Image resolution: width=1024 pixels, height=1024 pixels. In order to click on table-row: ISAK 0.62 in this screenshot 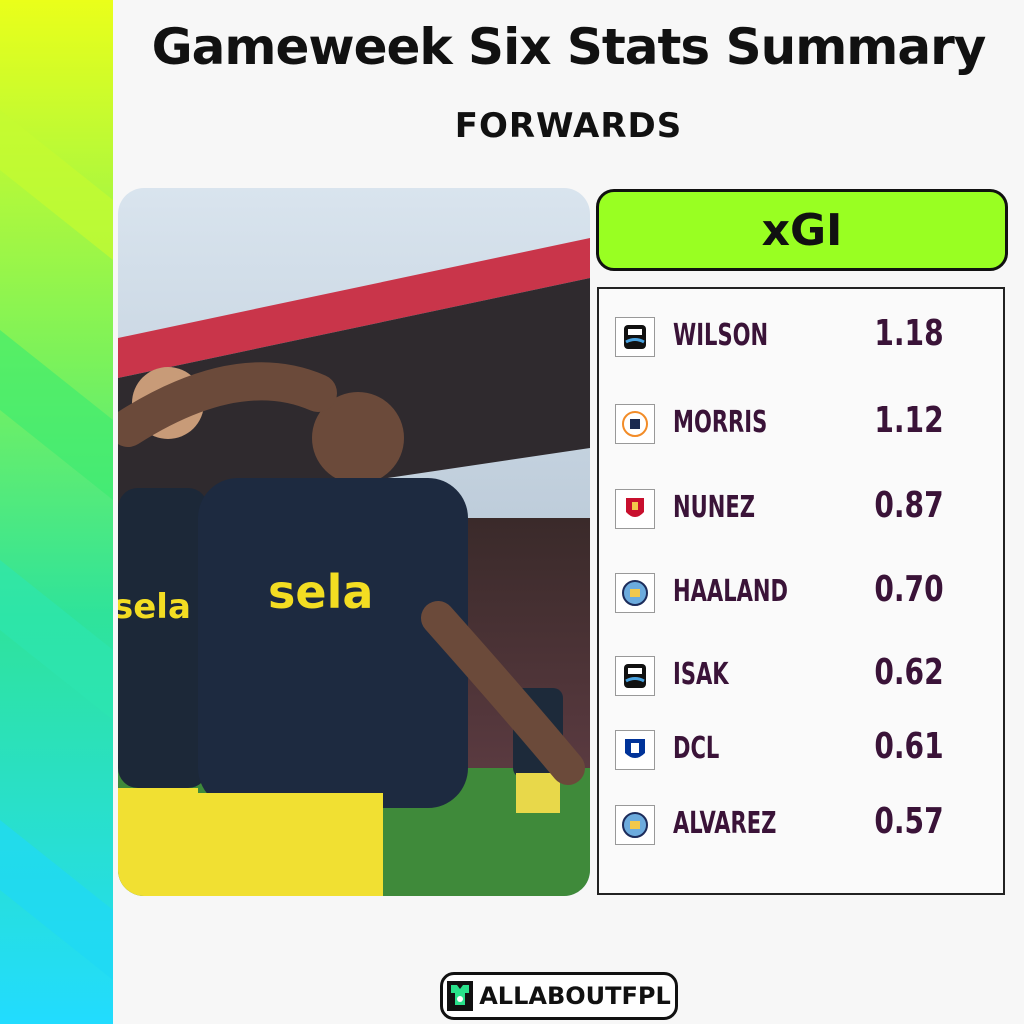, I will do `click(801, 677)`.